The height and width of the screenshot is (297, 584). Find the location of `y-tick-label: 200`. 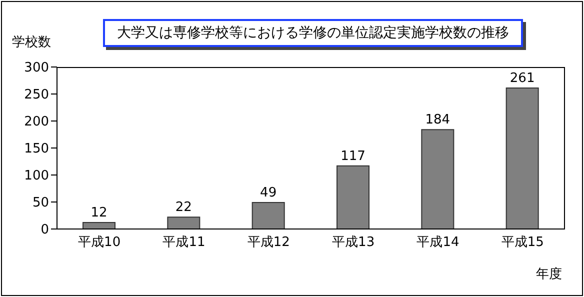

y-tick-label: 200 is located at coordinates (36, 122).